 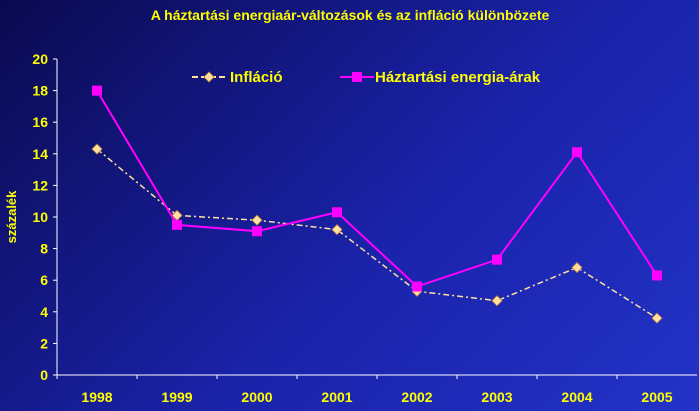 What do you see at coordinates (40, 59) in the screenshot?
I see `y-tick-label: 20` at bounding box center [40, 59].